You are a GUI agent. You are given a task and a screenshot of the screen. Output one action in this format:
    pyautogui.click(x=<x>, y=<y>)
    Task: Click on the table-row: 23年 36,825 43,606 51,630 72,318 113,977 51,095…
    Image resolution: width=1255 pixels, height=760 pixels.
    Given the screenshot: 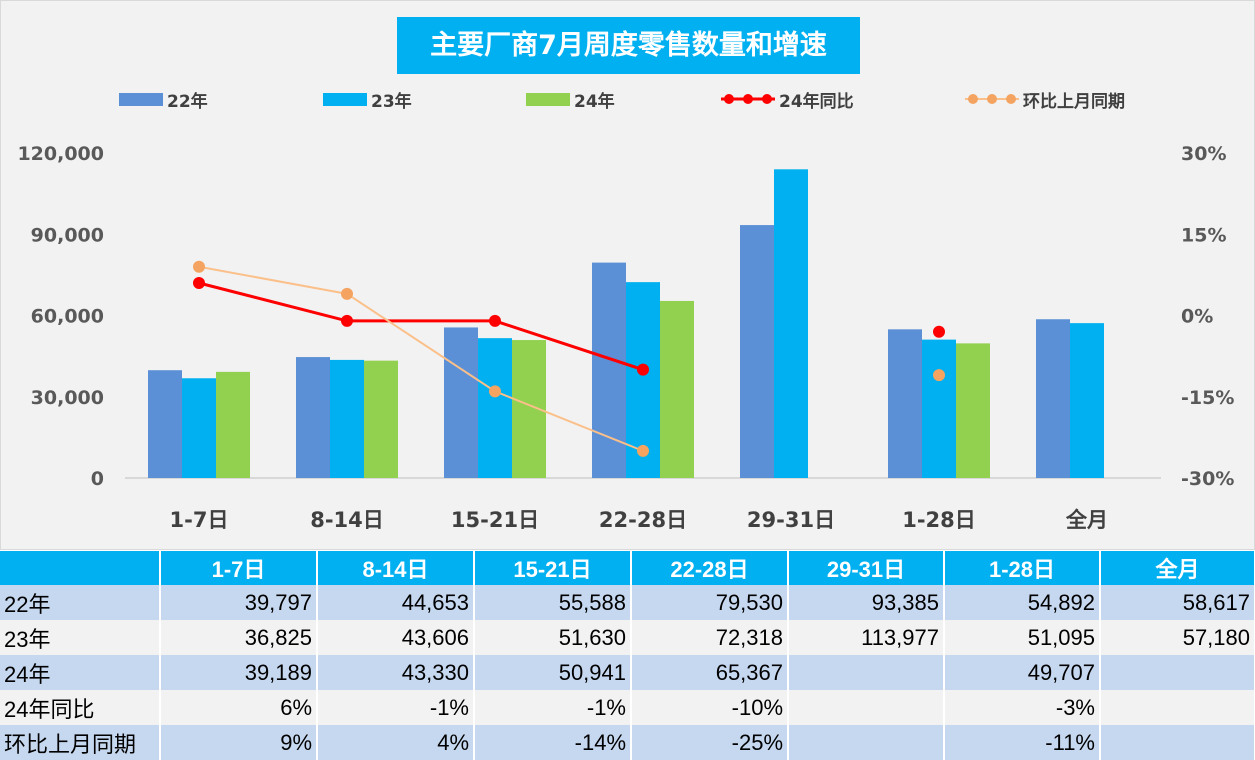 What is the action you would take?
    pyautogui.click(x=627, y=637)
    